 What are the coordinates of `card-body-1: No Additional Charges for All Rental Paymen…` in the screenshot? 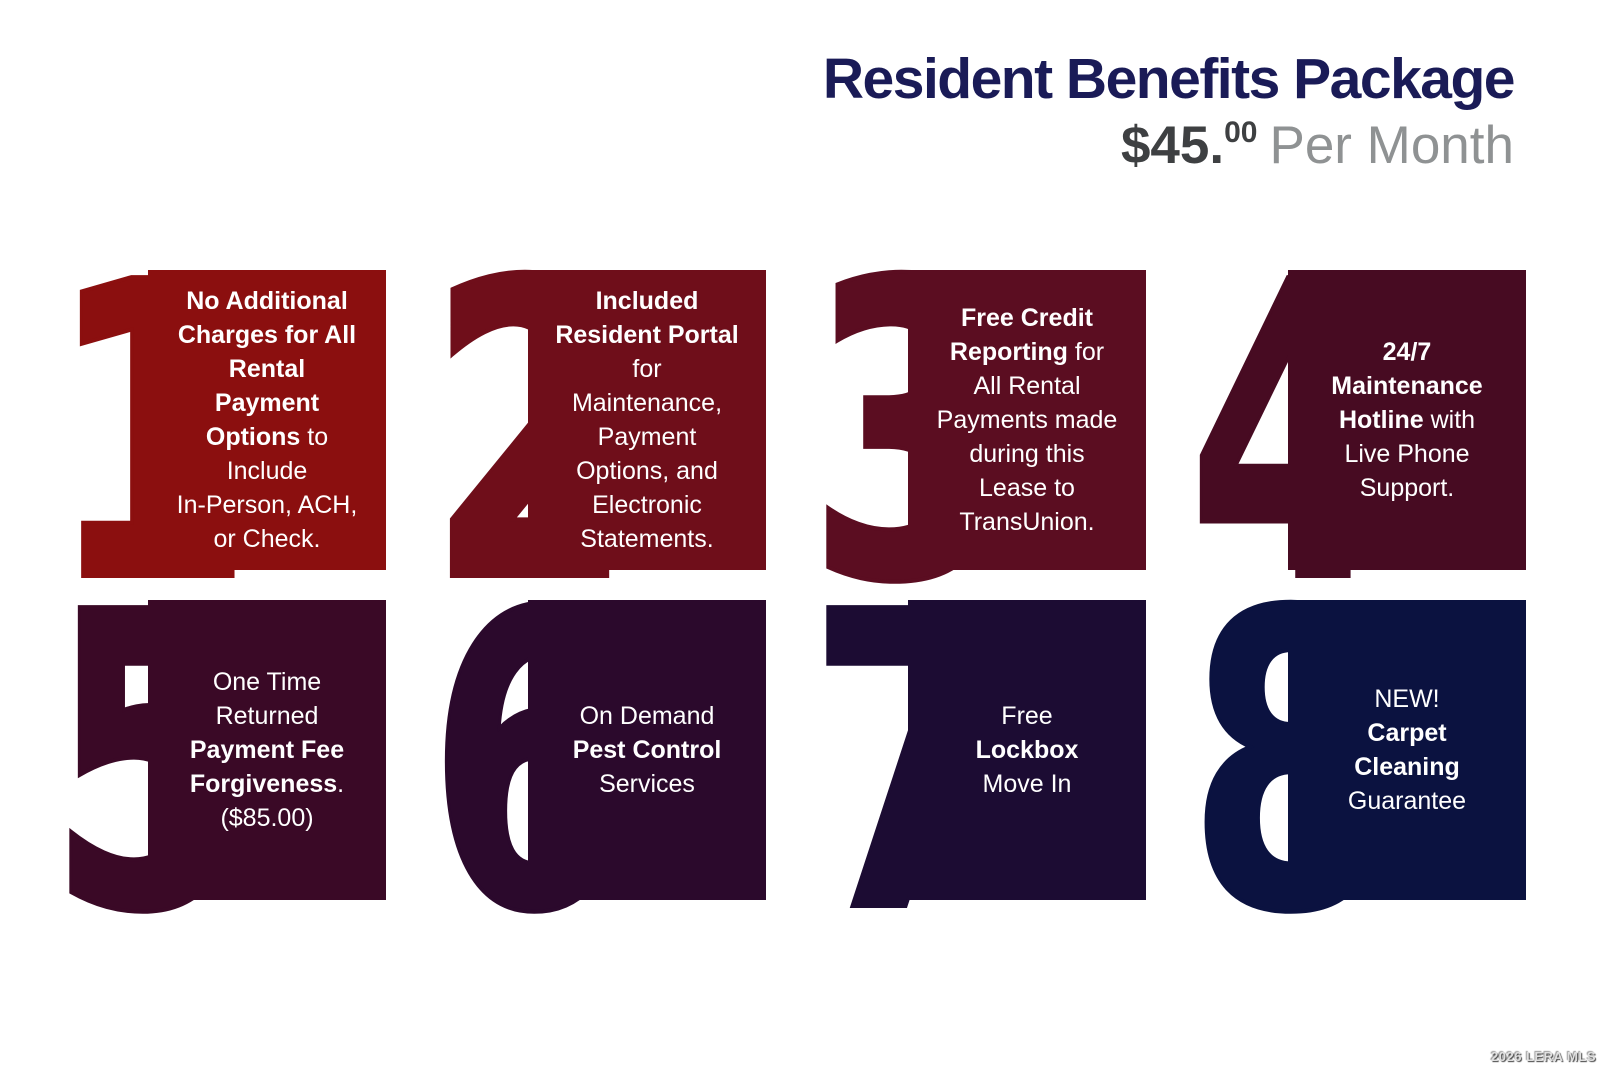 It's located at (267, 420).